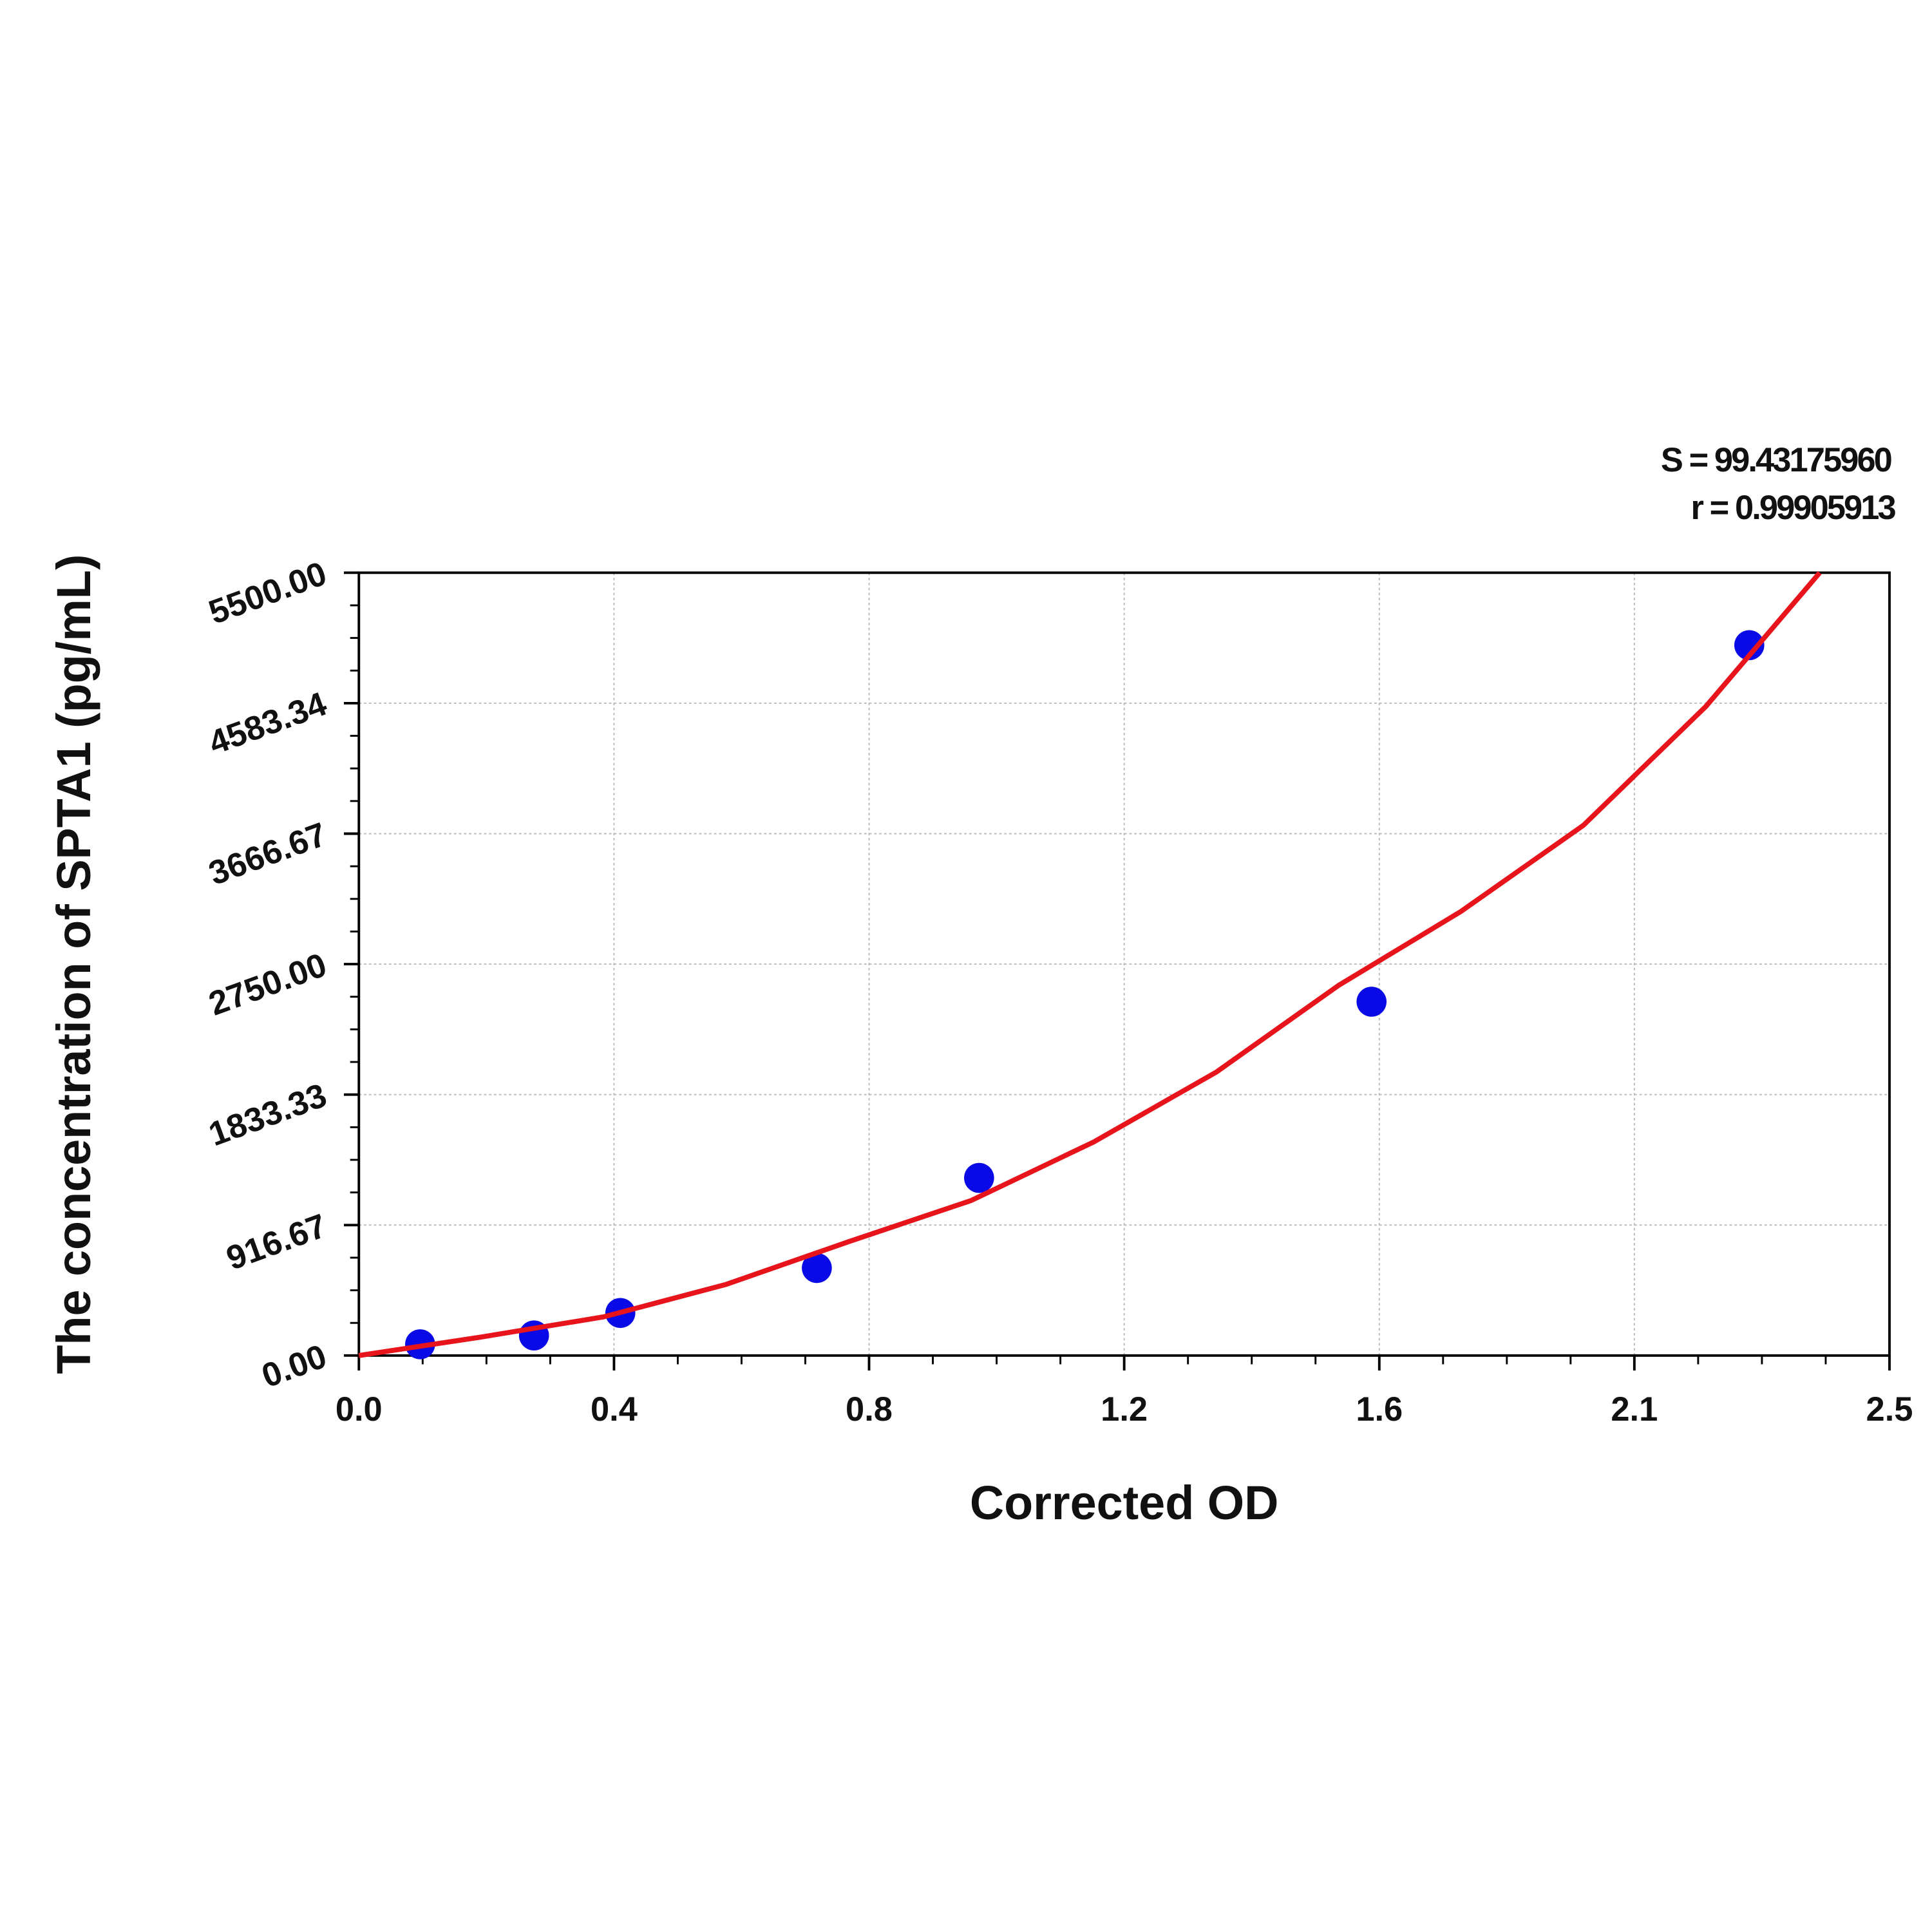  I want to click on x-tick-label: 0.0, so click(359, 1409).